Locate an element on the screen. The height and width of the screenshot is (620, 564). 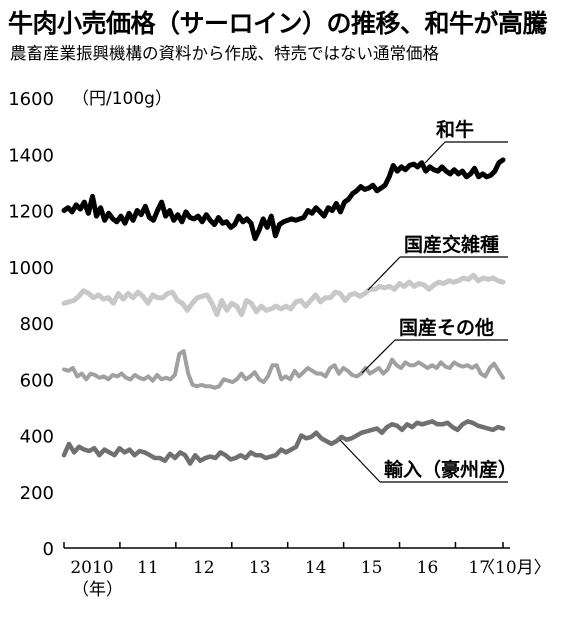
y-axis-unit: （円/100g） is located at coordinates (122, 99).